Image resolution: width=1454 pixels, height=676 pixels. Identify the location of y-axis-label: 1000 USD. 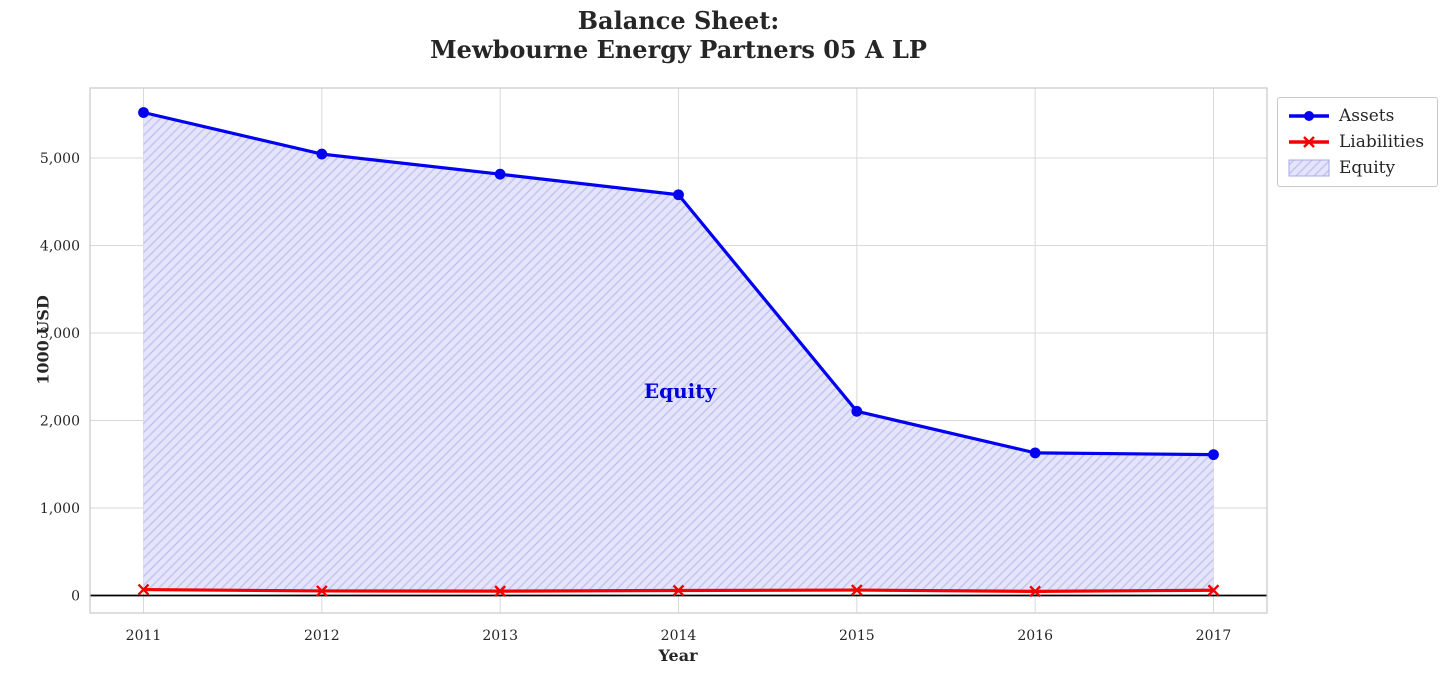
(43, 340).